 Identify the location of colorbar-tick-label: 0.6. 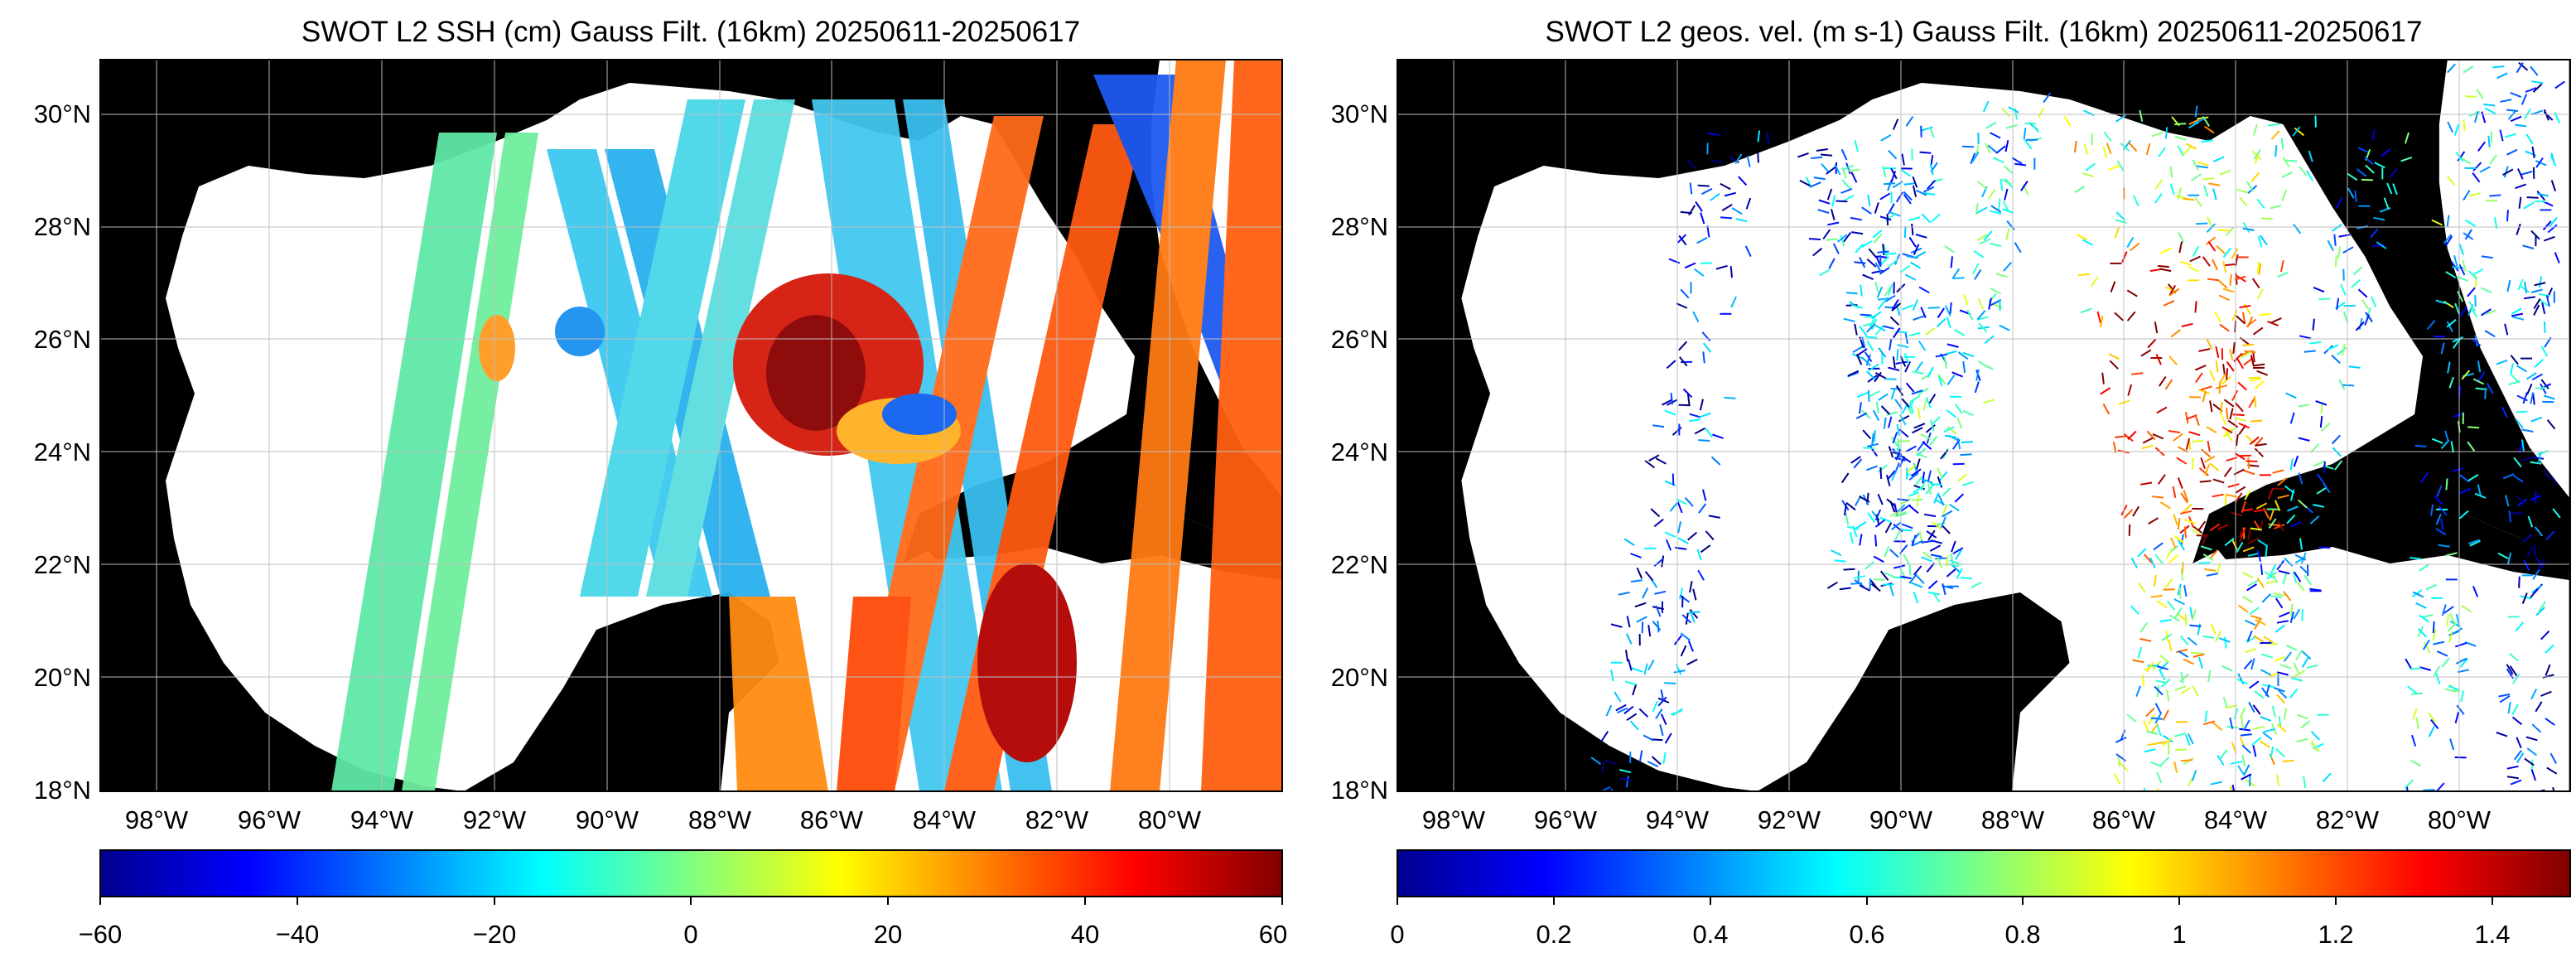
(1866, 934).